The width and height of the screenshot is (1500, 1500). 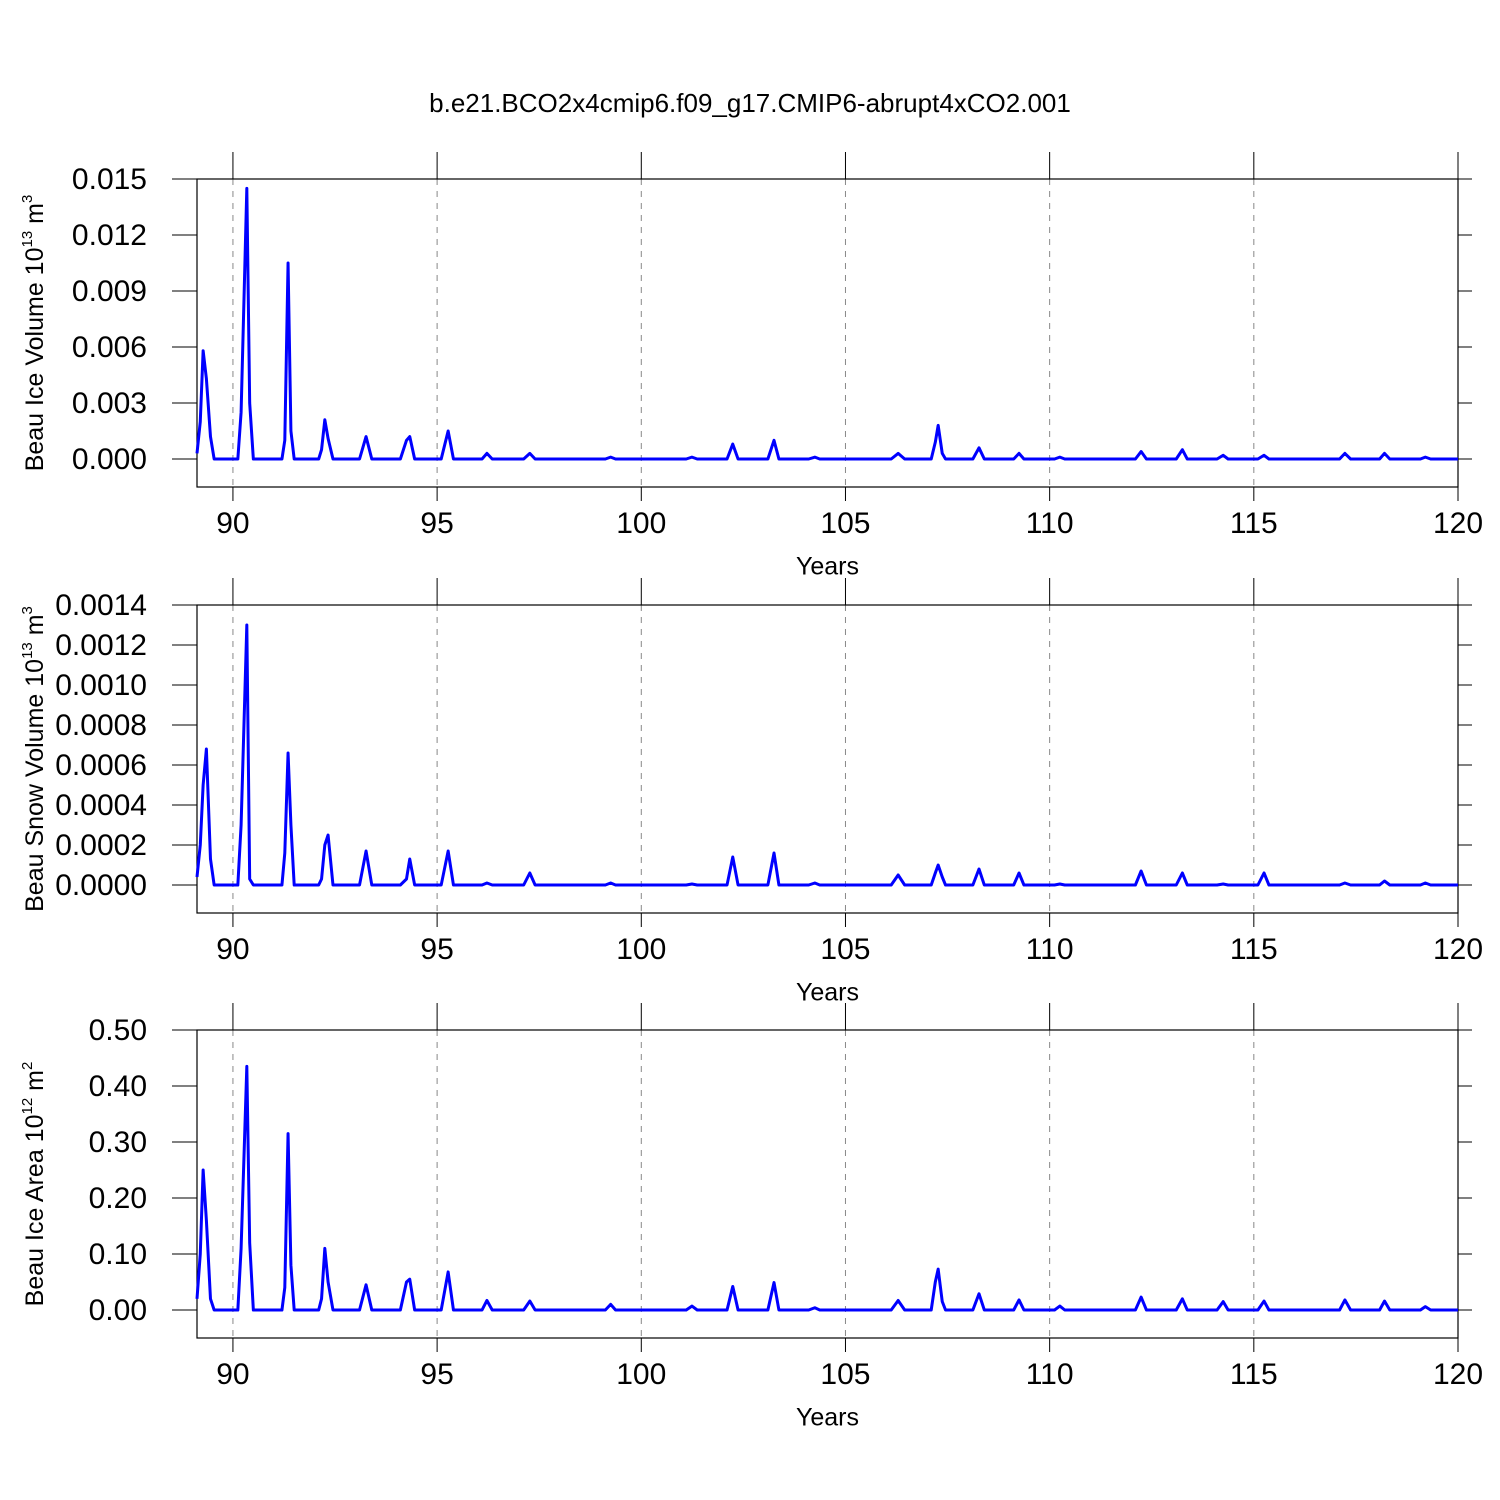 I want to click on y-tick-label: 0.0000, so click(x=101, y=885).